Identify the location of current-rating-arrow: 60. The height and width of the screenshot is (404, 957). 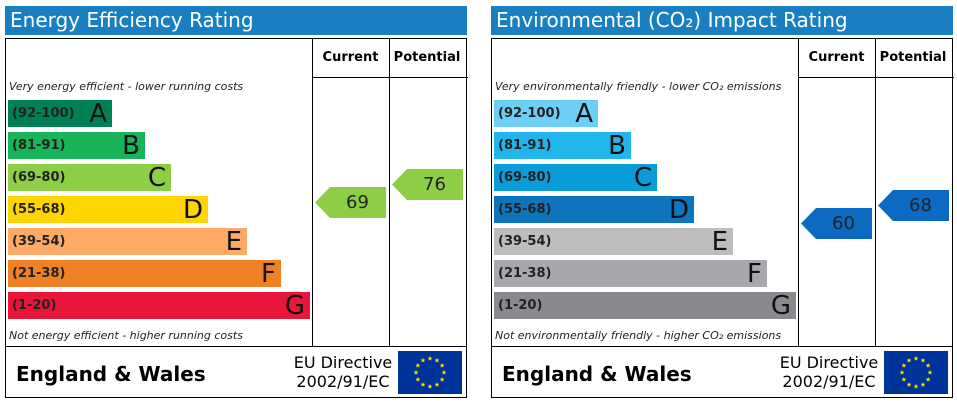
(836, 224).